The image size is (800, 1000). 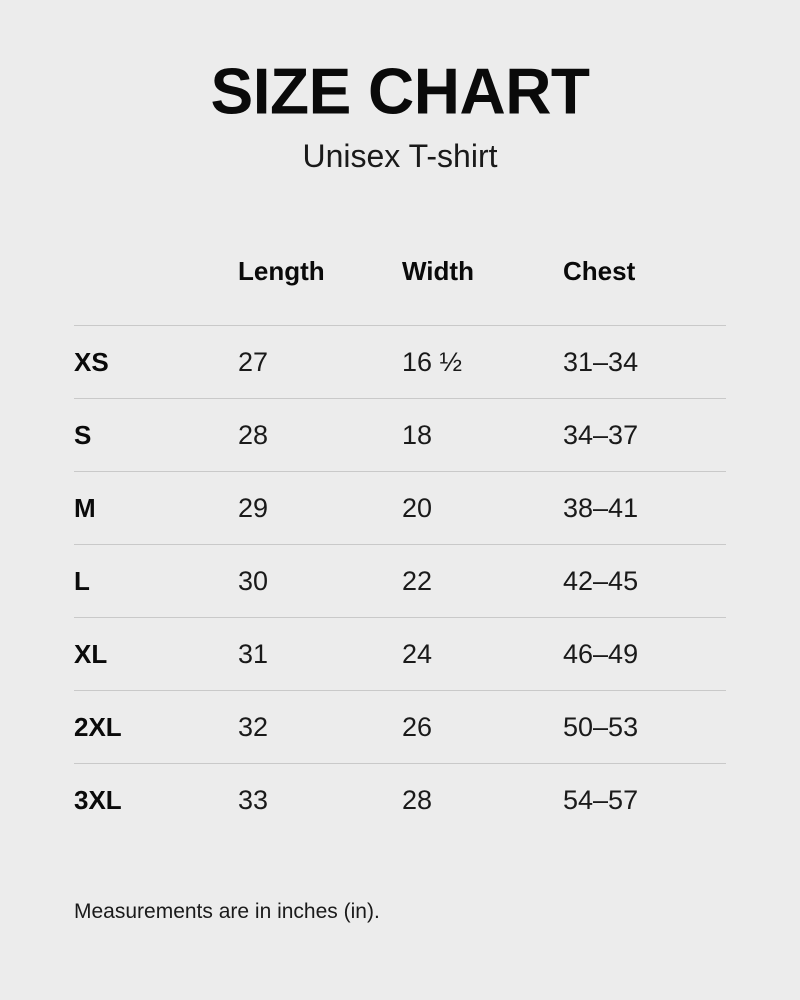 I want to click on cell-width: 18, so click(x=482, y=435).